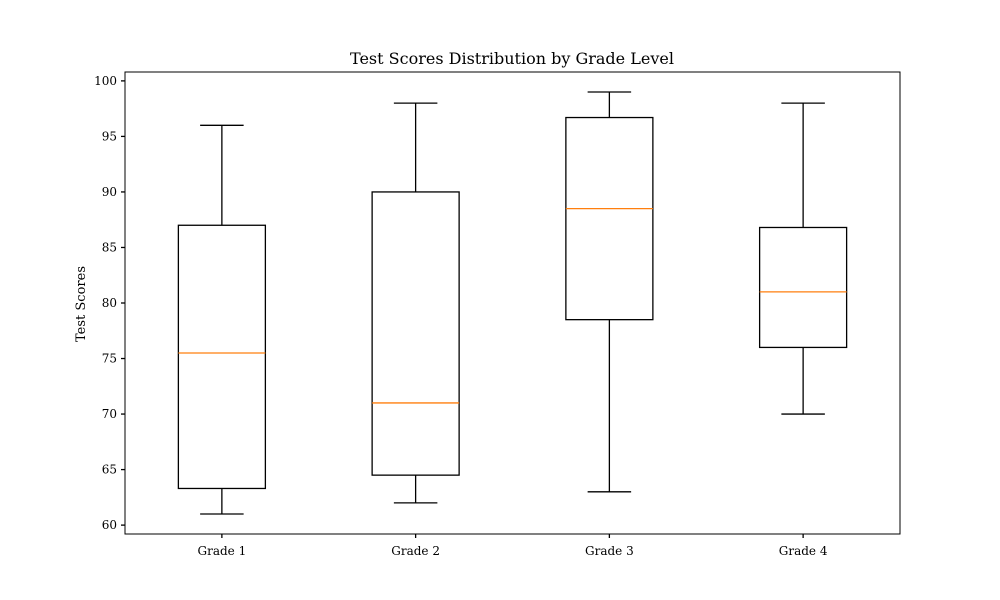 The image size is (1000, 600). I want to click on y-tick-label: 100, so click(105, 81).